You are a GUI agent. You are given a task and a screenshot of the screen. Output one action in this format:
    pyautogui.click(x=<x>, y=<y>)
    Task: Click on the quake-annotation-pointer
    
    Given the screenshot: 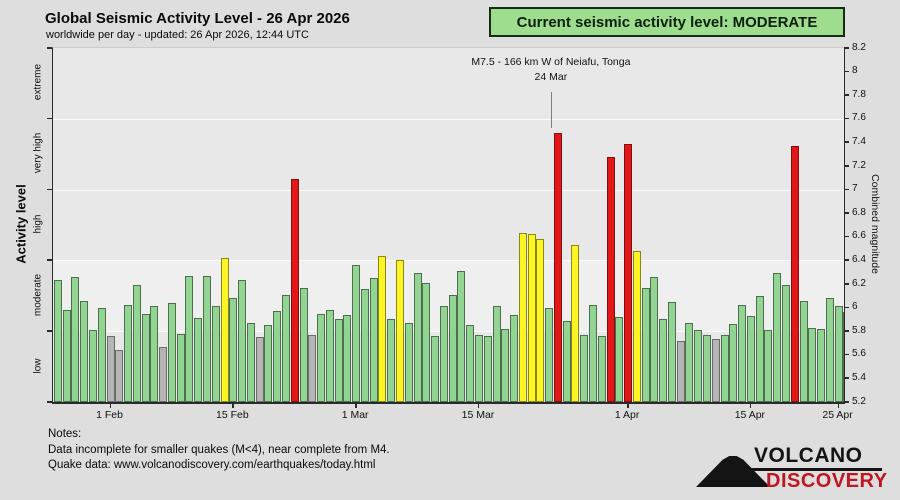 What is the action you would take?
    pyautogui.click(x=551, y=110)
    